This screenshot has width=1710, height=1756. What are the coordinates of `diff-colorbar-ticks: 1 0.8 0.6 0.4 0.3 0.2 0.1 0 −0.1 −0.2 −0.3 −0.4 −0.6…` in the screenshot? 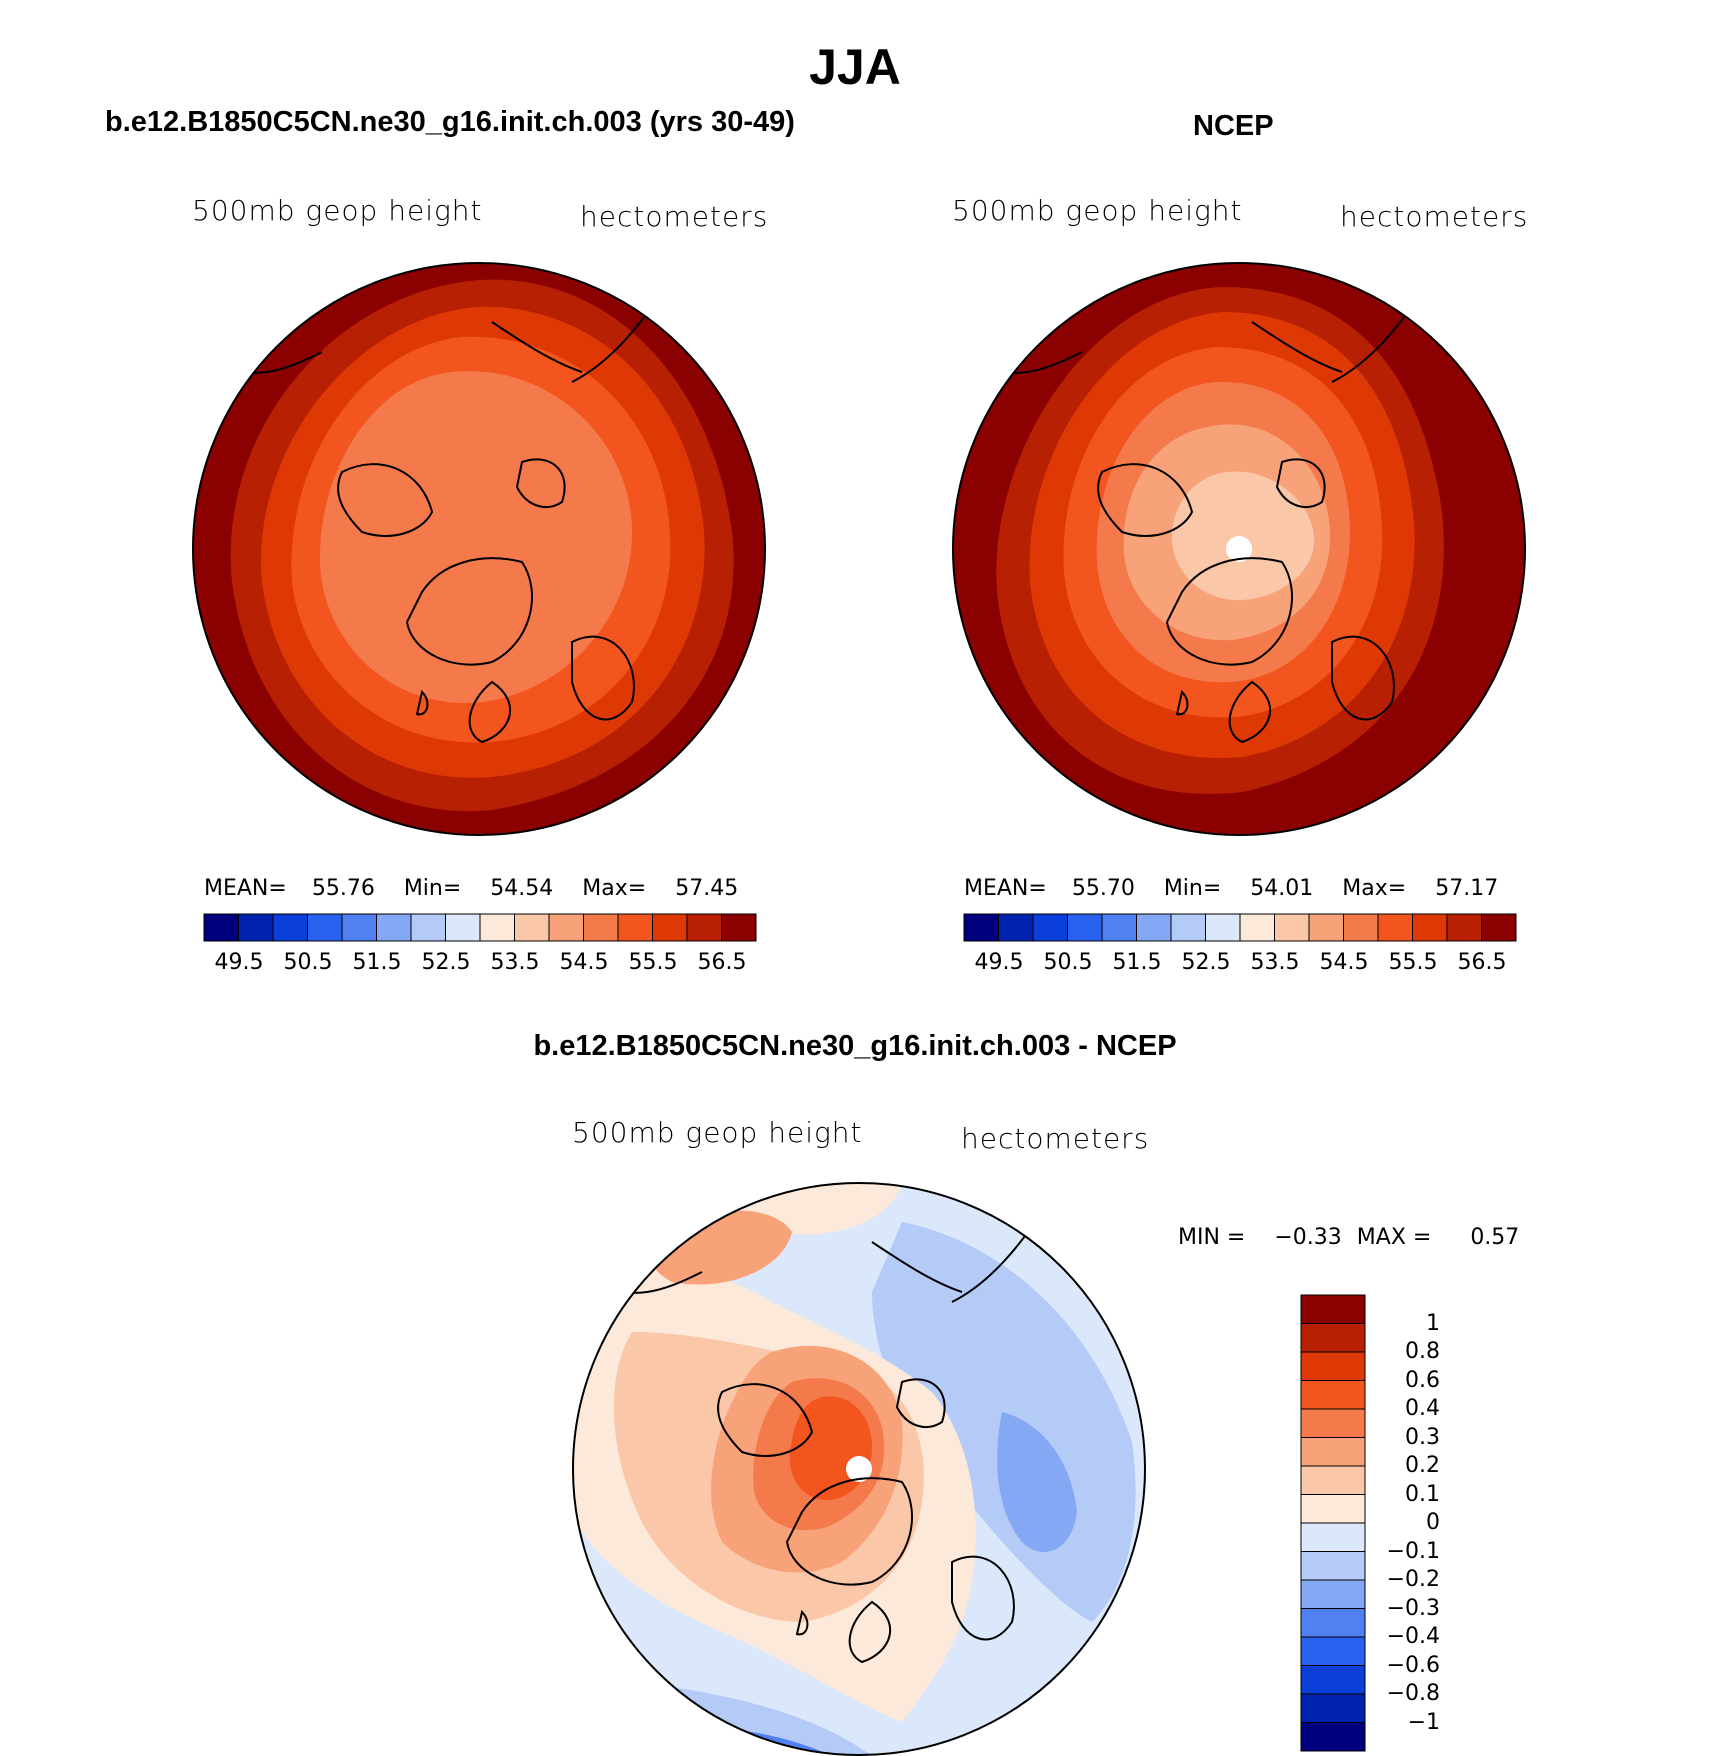 It's located at (1422, 1523).